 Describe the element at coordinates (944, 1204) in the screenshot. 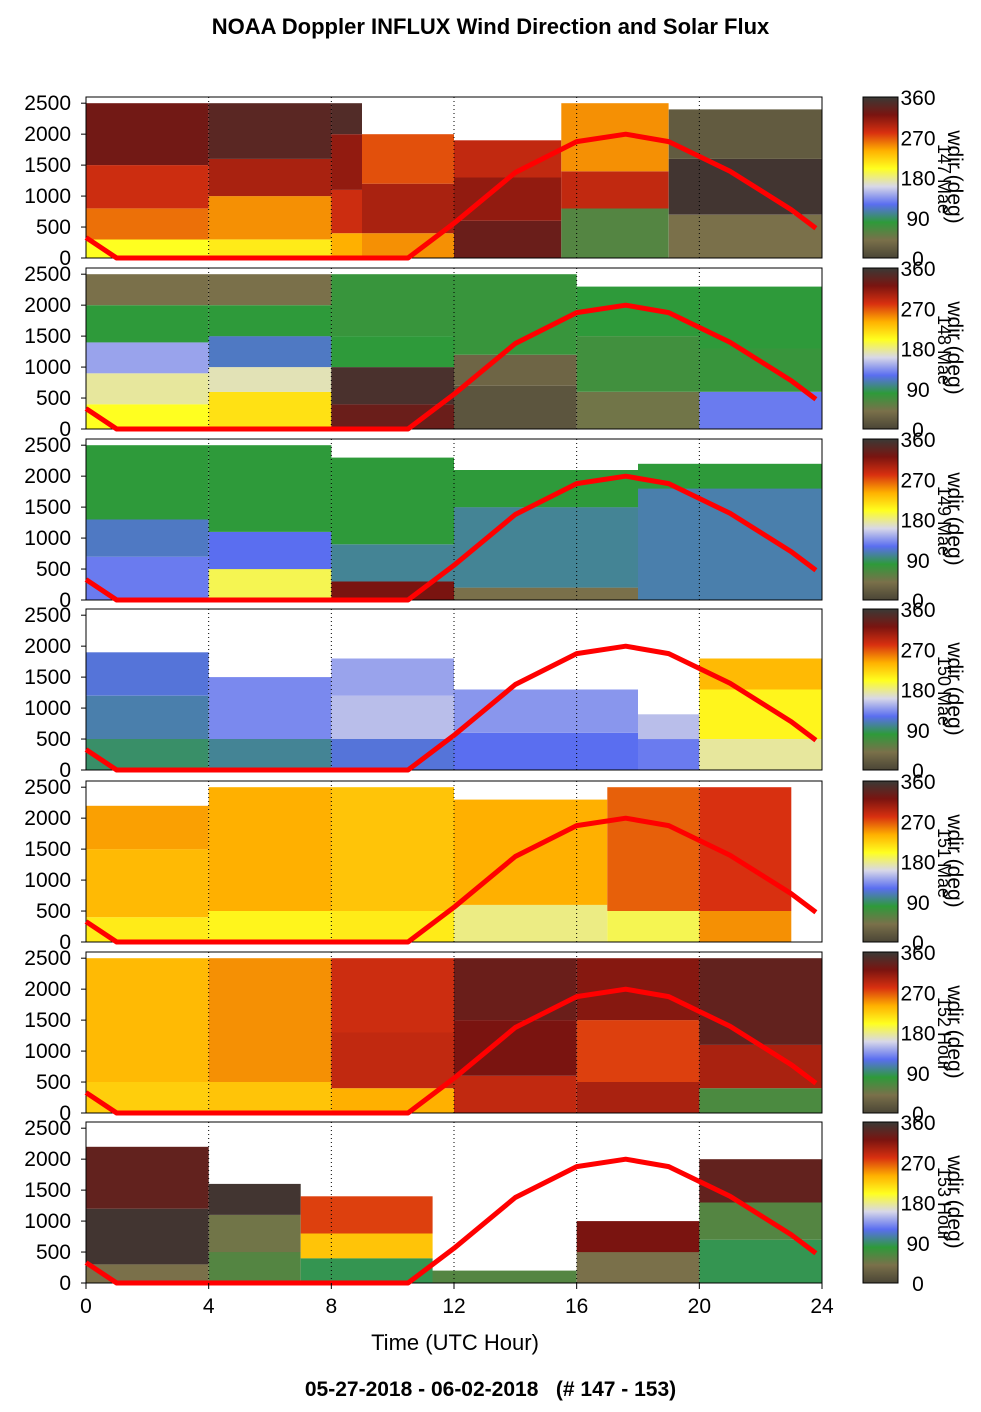

I see `colorbar-day-label: 153 Hour` at that location.